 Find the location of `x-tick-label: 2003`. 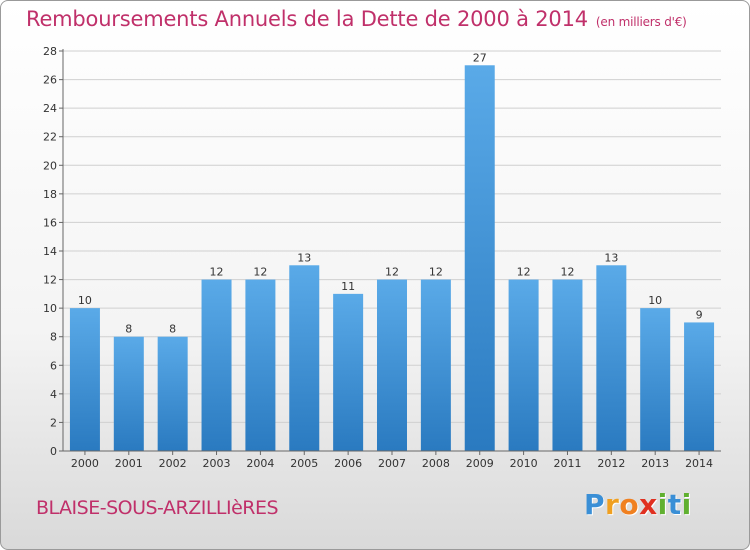

x-tick-label: 2003 is located at coordinates (217, 463).